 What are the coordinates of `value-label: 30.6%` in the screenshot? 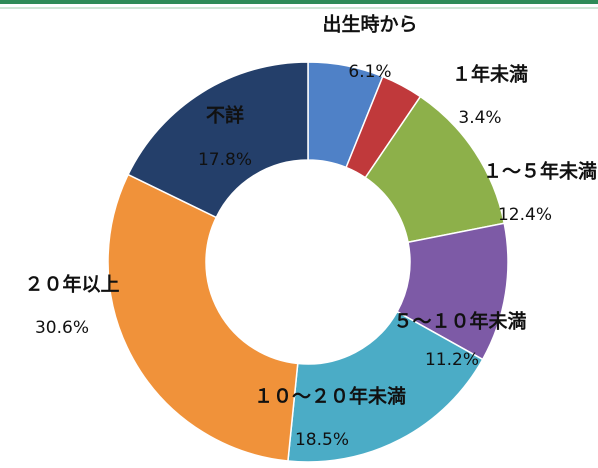 It's located at (62, 328).